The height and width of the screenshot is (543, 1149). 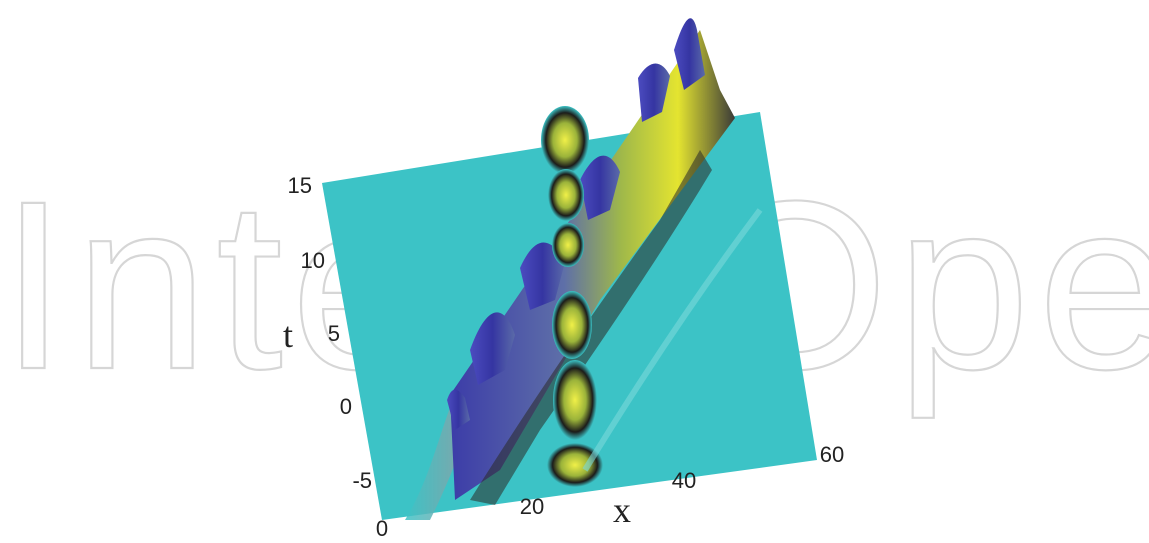 I want to click on y-tick-label: 10, so click(x=313, y=260).